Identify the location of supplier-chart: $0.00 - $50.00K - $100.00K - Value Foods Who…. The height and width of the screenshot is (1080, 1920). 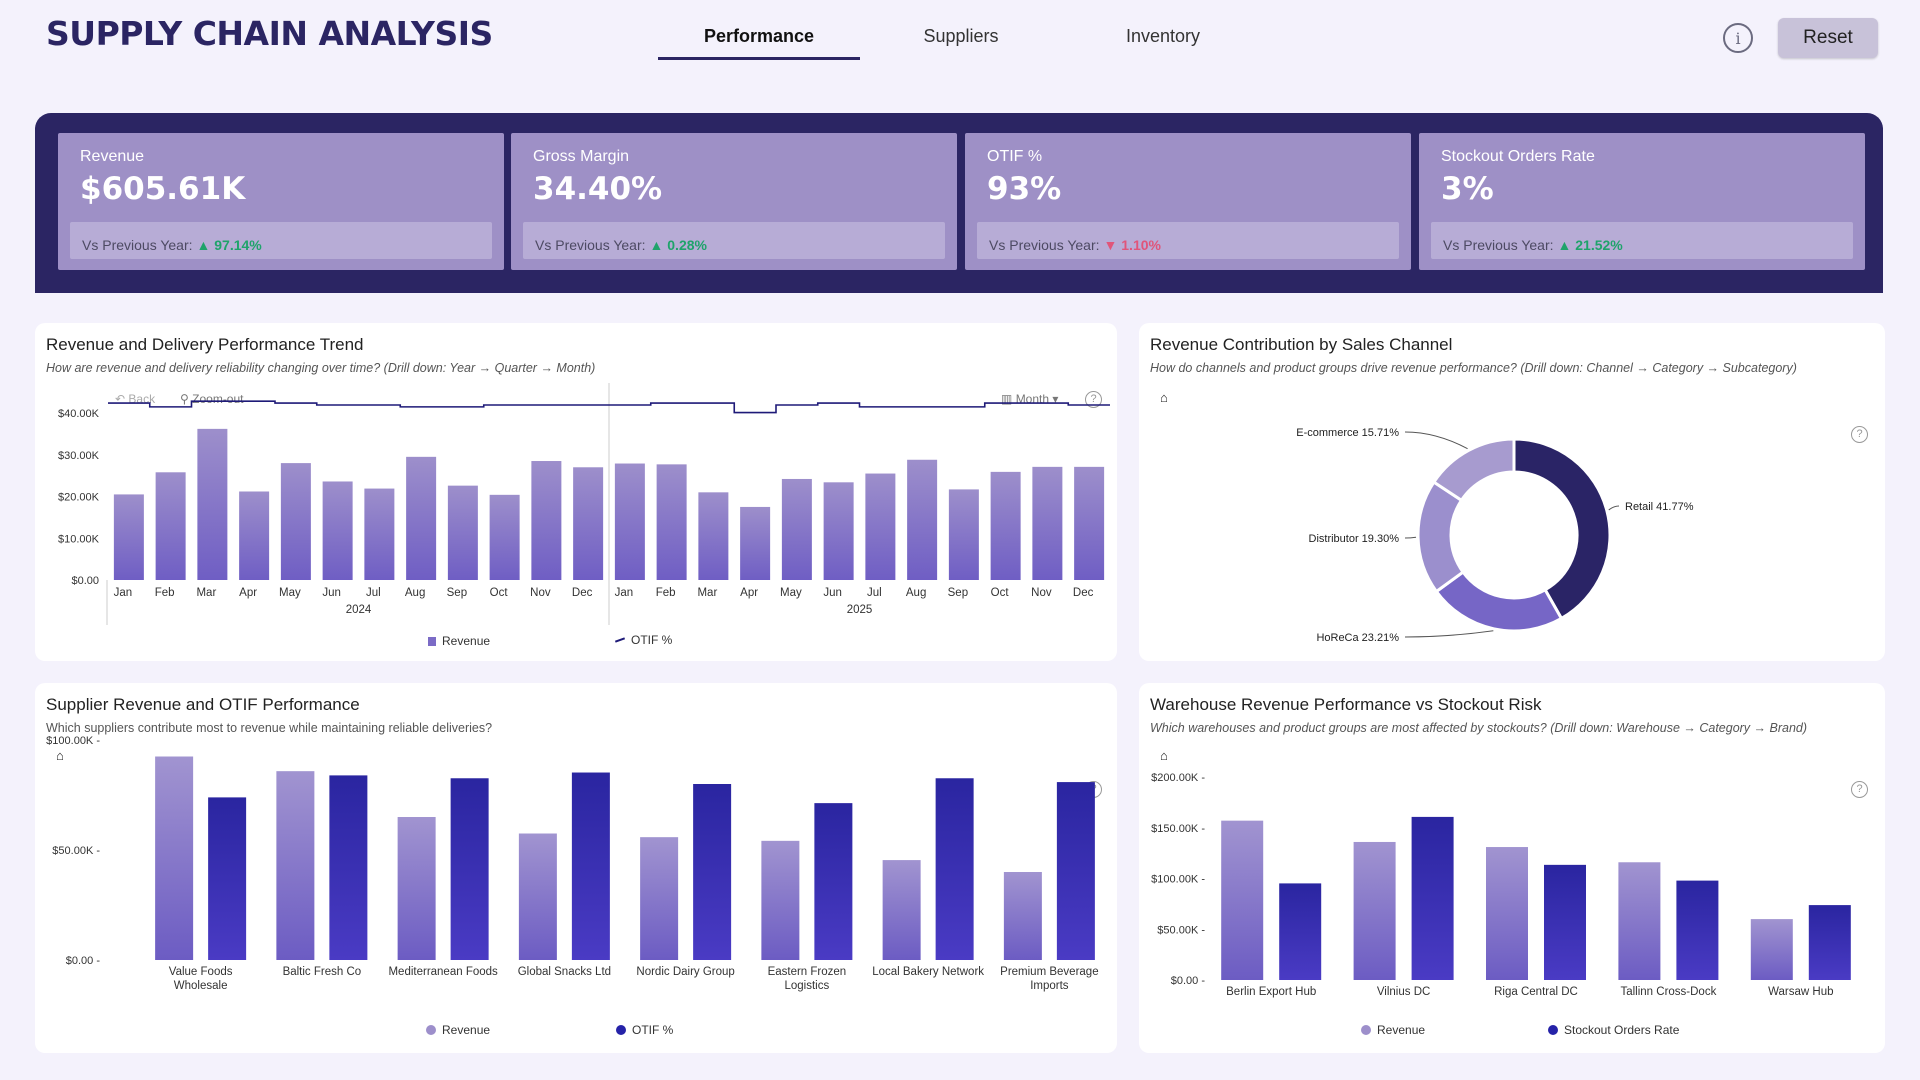
(572, 863).